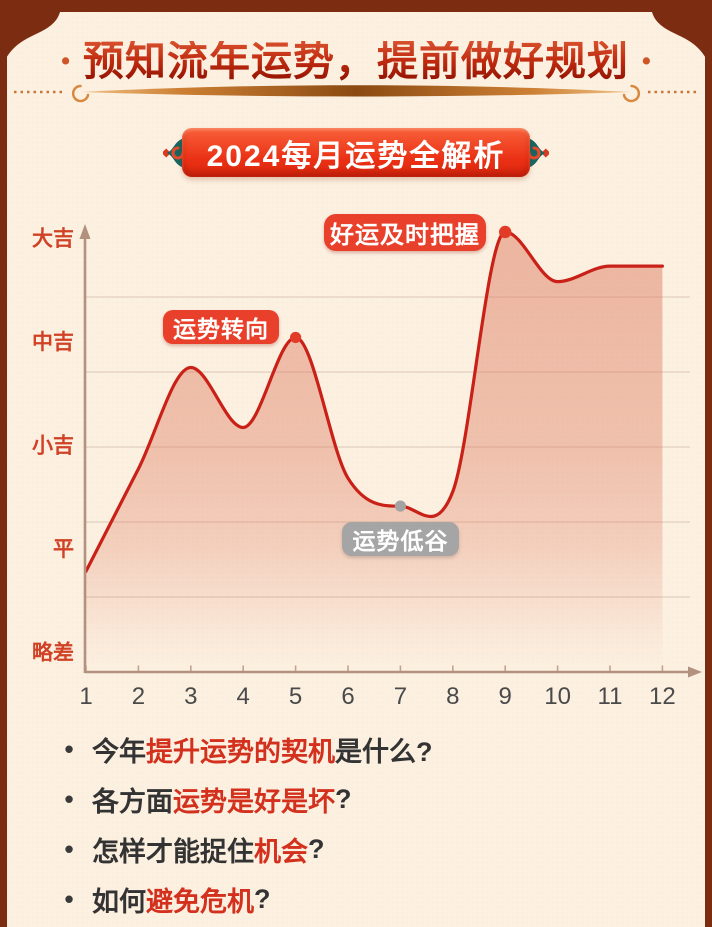  What do you see at coordinates (138, 696) in the screenshot?
I see `x-axis-label: 2` at bounding box center [138, 696].